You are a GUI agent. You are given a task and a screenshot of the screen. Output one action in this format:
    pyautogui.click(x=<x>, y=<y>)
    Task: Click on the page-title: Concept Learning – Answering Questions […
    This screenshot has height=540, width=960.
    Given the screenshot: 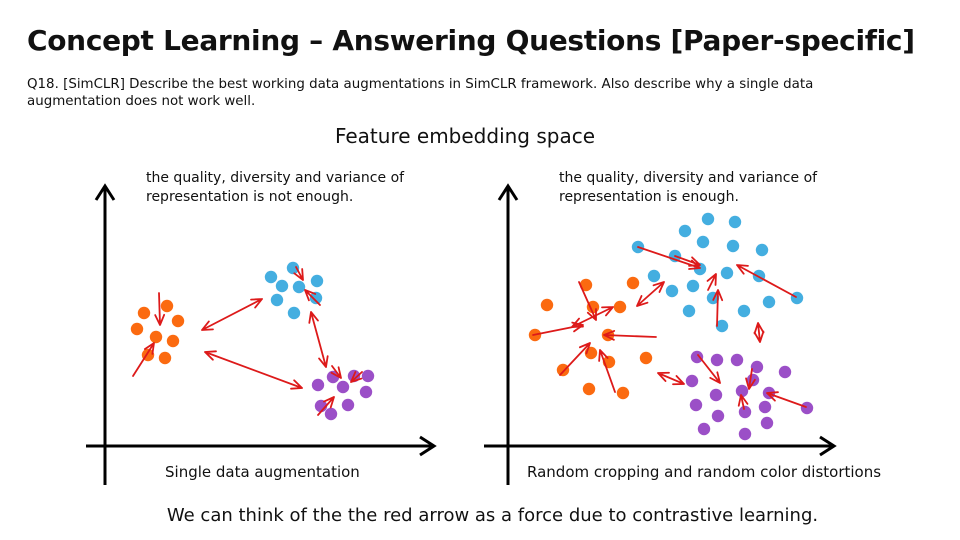 What is the action you would take?
    pyautogui.click(x=471, y=40)
    